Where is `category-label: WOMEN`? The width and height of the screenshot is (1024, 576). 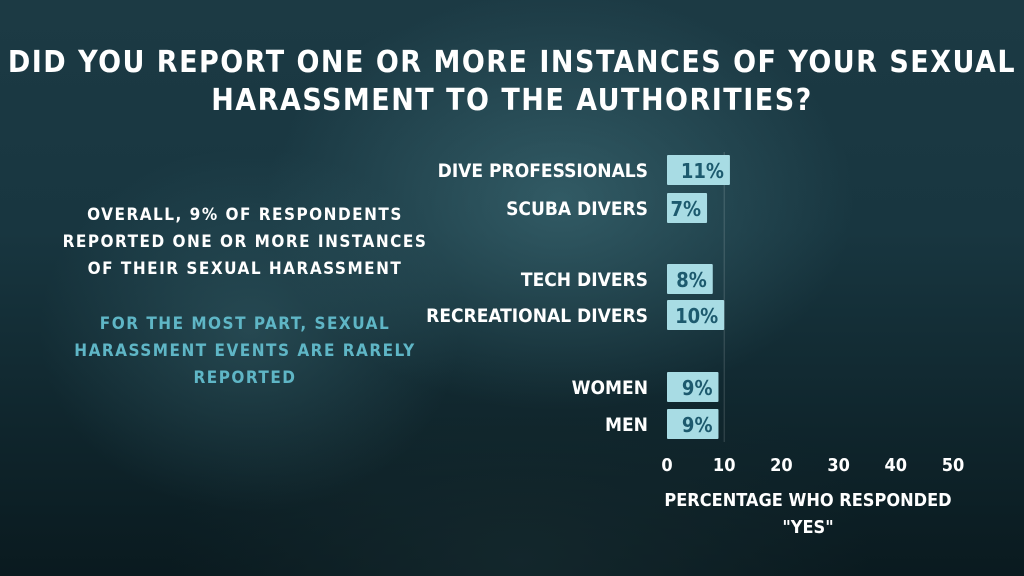
category-label: WOMEN is located at coordinates (610, 388).